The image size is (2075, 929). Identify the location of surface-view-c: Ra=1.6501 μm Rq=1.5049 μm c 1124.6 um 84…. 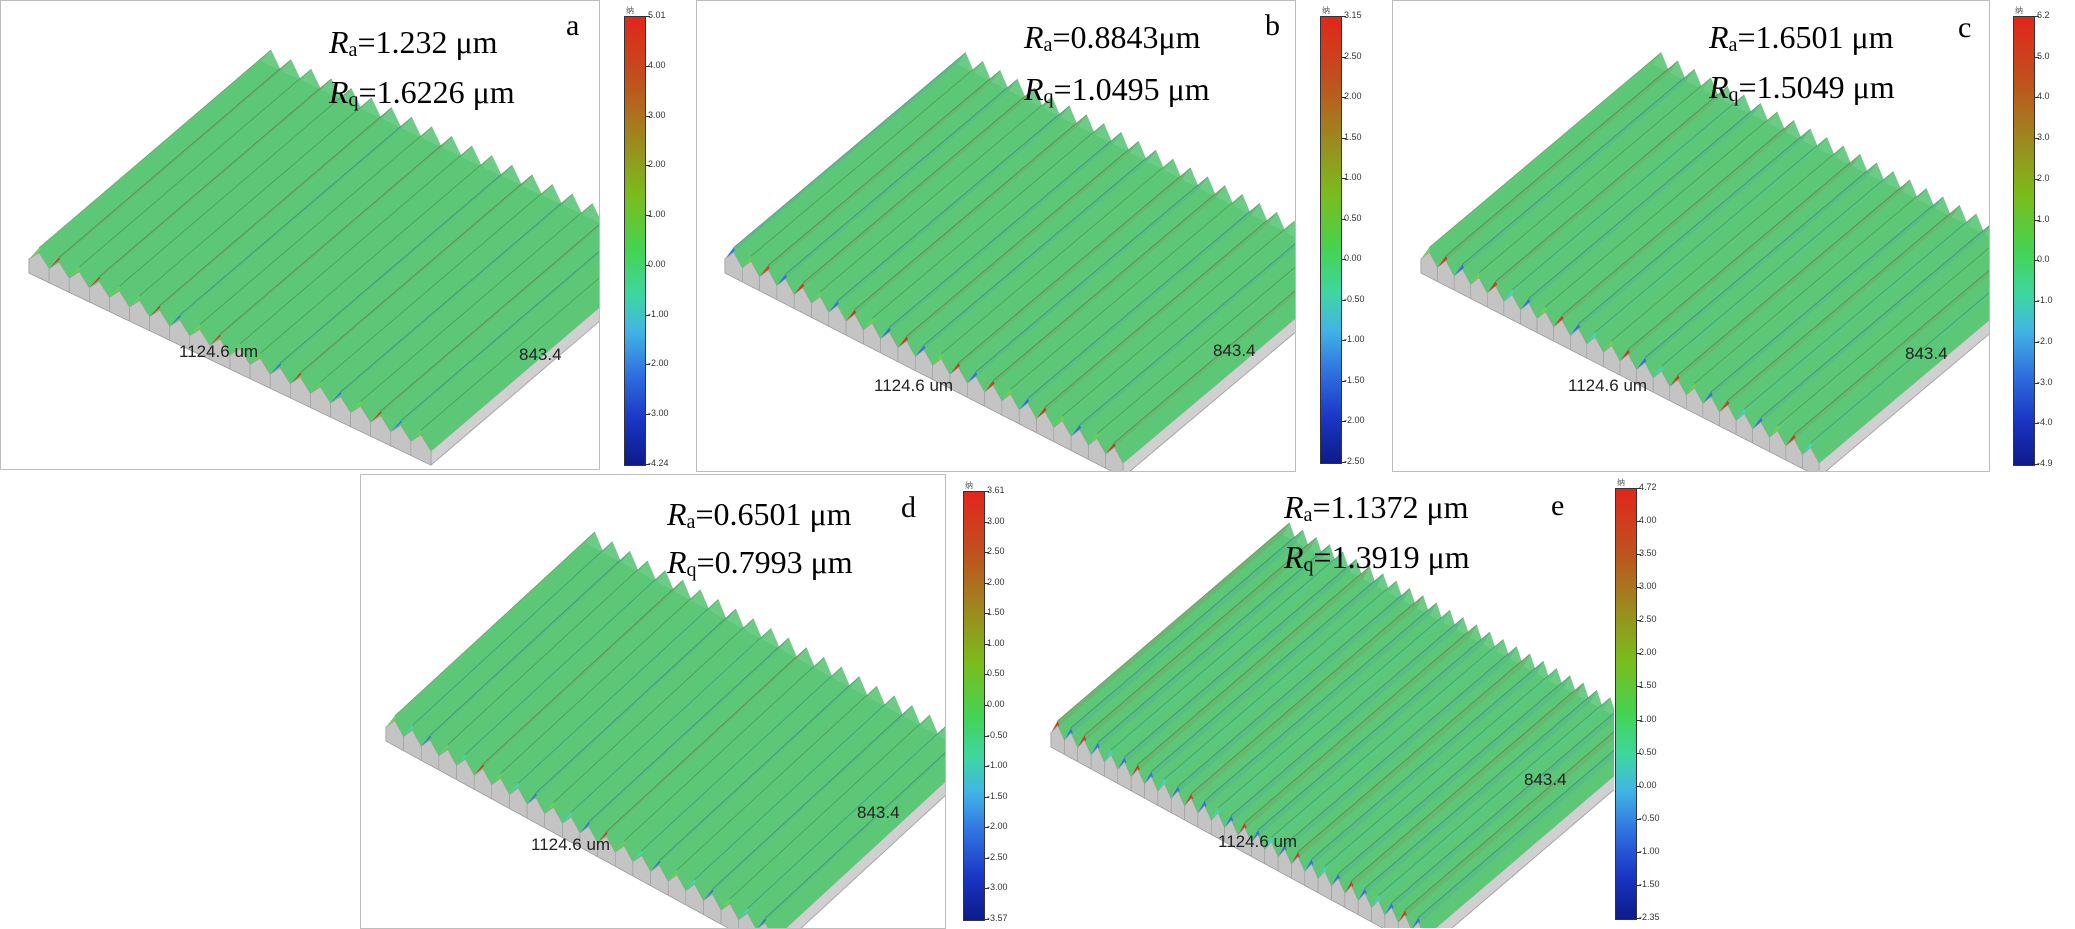
(1691, 236).